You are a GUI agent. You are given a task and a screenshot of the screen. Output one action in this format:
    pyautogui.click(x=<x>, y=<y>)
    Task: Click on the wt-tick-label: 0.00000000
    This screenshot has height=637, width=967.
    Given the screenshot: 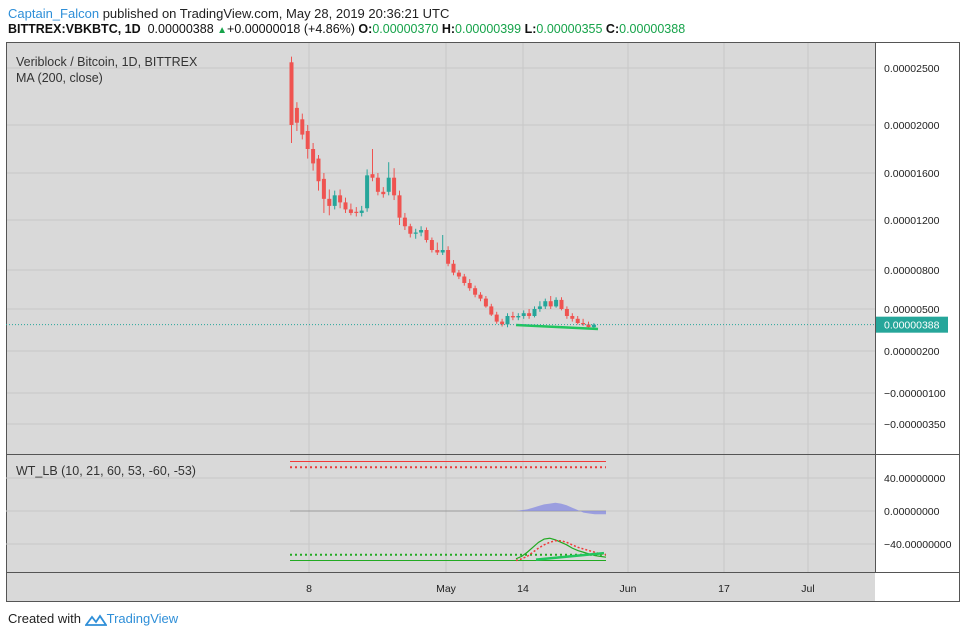 What is the action you would take?
    pyautogui.click(x=912, y=512)
    